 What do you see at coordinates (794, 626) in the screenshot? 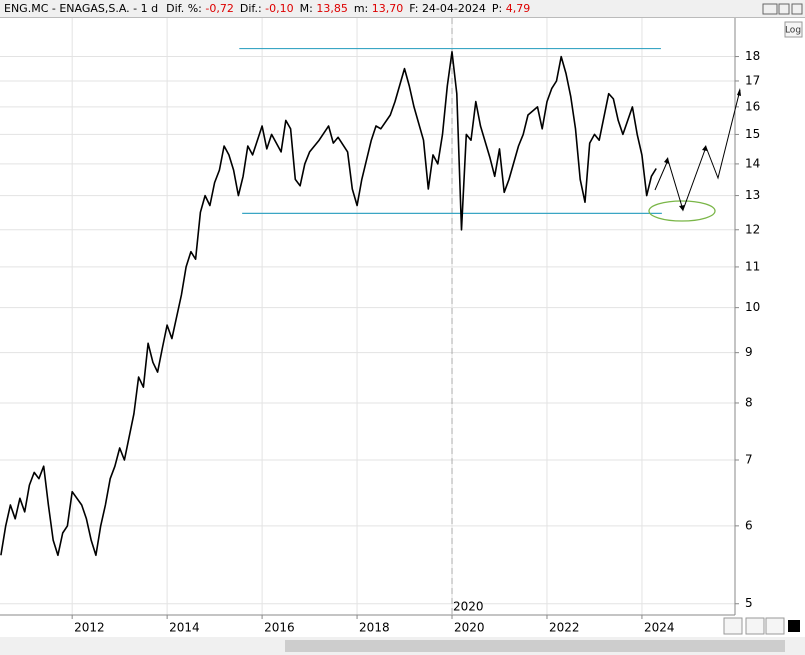
I see `color-button` at bounding box center [794, 626].